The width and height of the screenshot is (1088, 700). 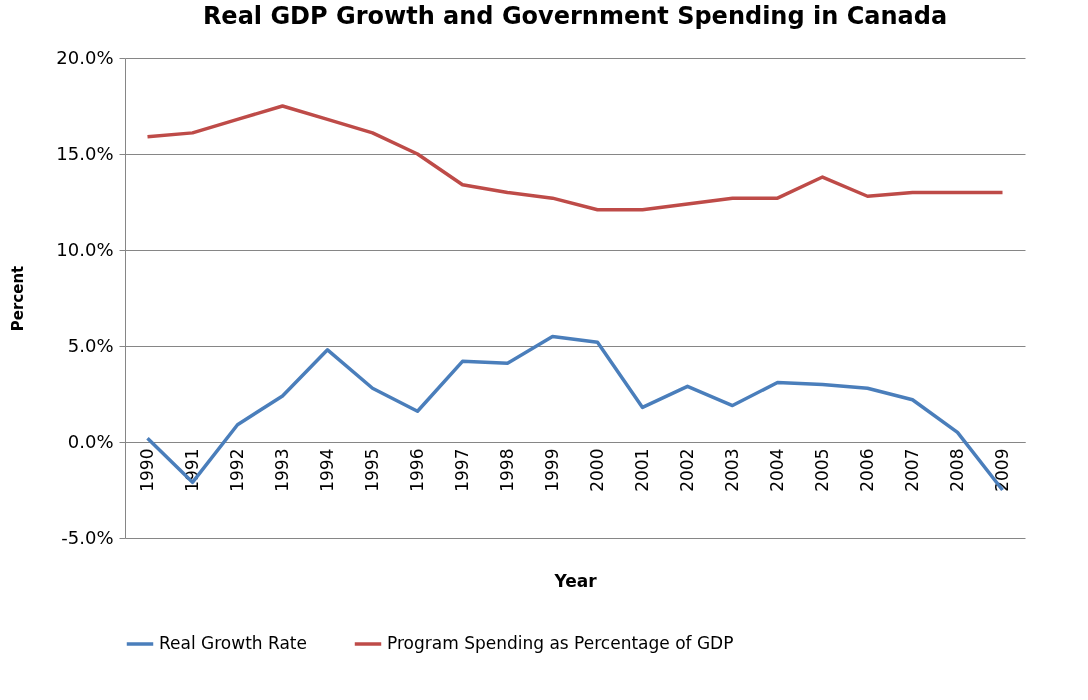 I want to click on x-tick-label: 2009, so click(x=1002, y=470).